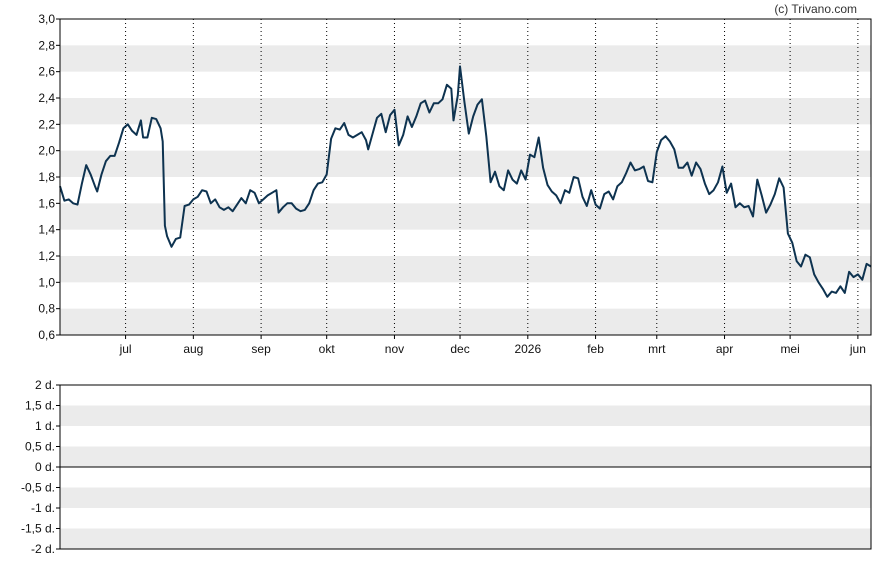  I want to click on x-tick-label: 2026, so click(527, 349).